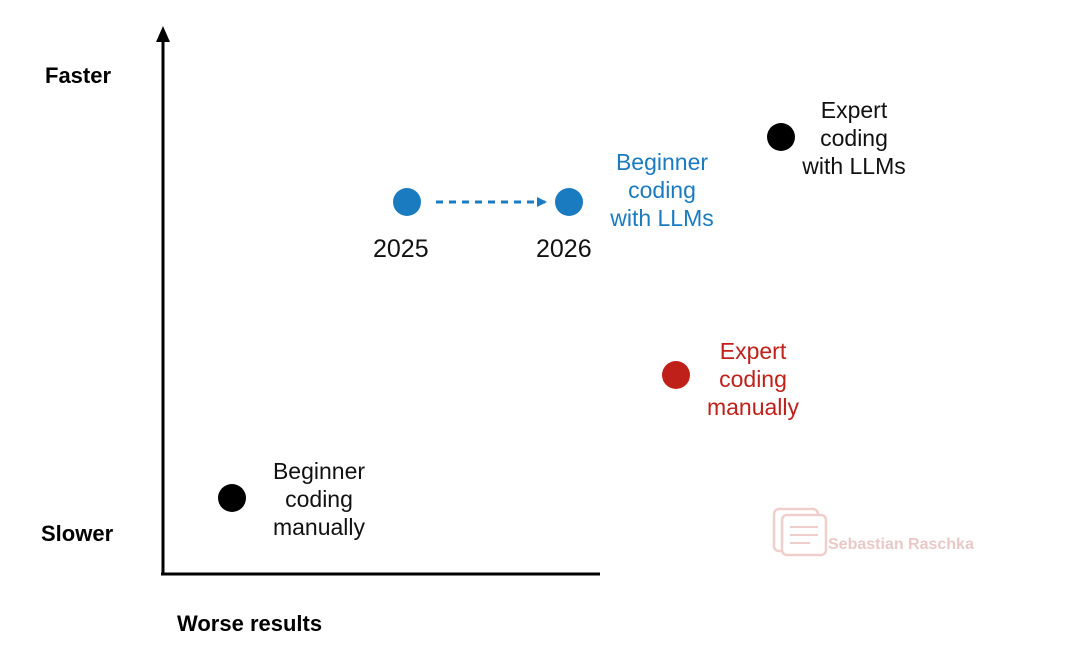 This screenshot has height=662, width=1080. What do you see at coordinates (800, 532) in the screenshot?
I see `notebook-logo-icon` at bounding box center [800, 532].